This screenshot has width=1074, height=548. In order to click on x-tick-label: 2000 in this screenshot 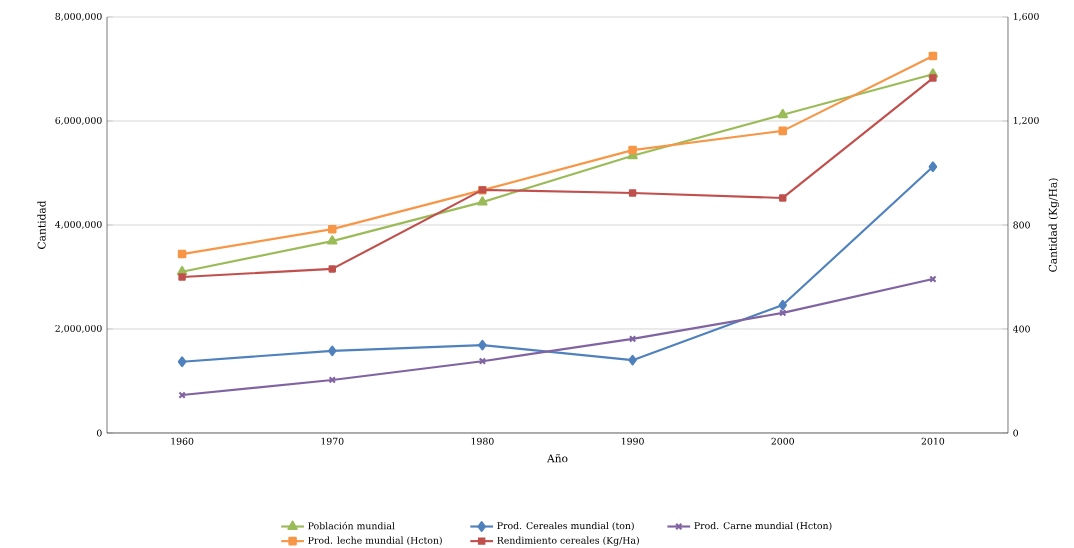, I will do `click(782, 441)`.